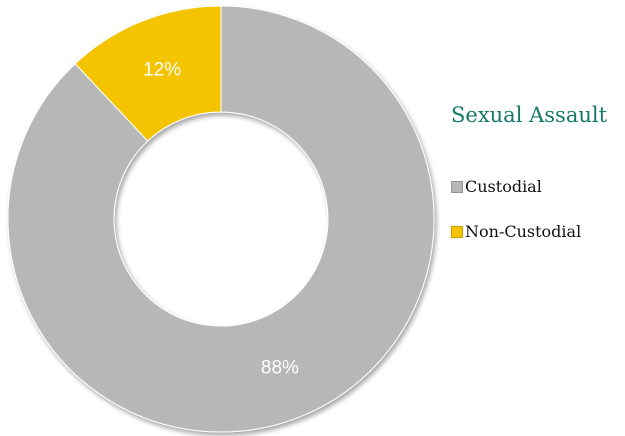 The width and height of the screenshot is (625, 436). Describe the element at coordinates (503, 186) in the screenshot. I see `legend-label-custodial: Custodial` at that location.